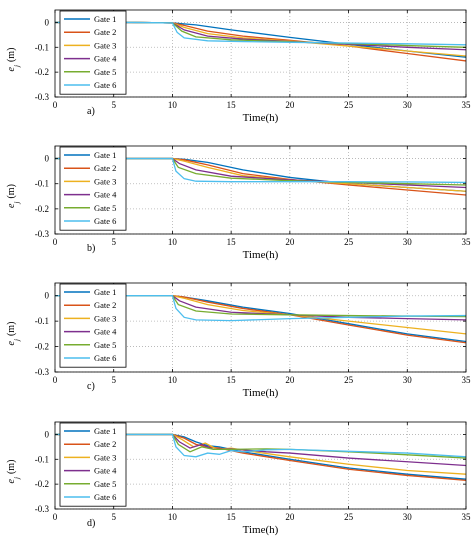 The image size is (473, 550). I want to click on panel-label: d), so click(91, 523).